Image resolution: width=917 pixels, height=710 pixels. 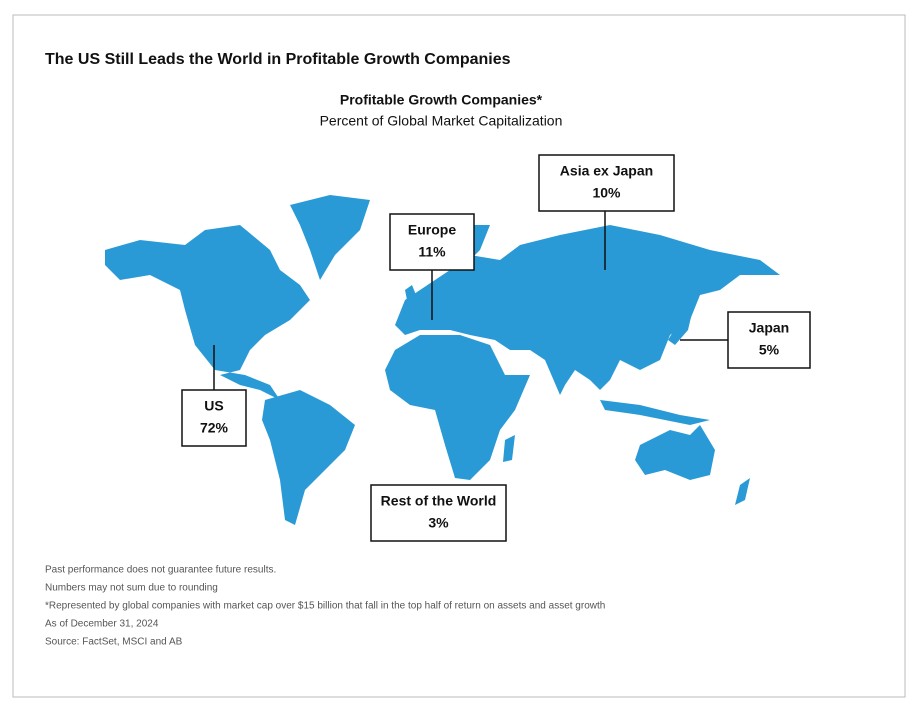 I want to click on subtitle: Profitable Growth Companies*, so click(x=441, y=100).